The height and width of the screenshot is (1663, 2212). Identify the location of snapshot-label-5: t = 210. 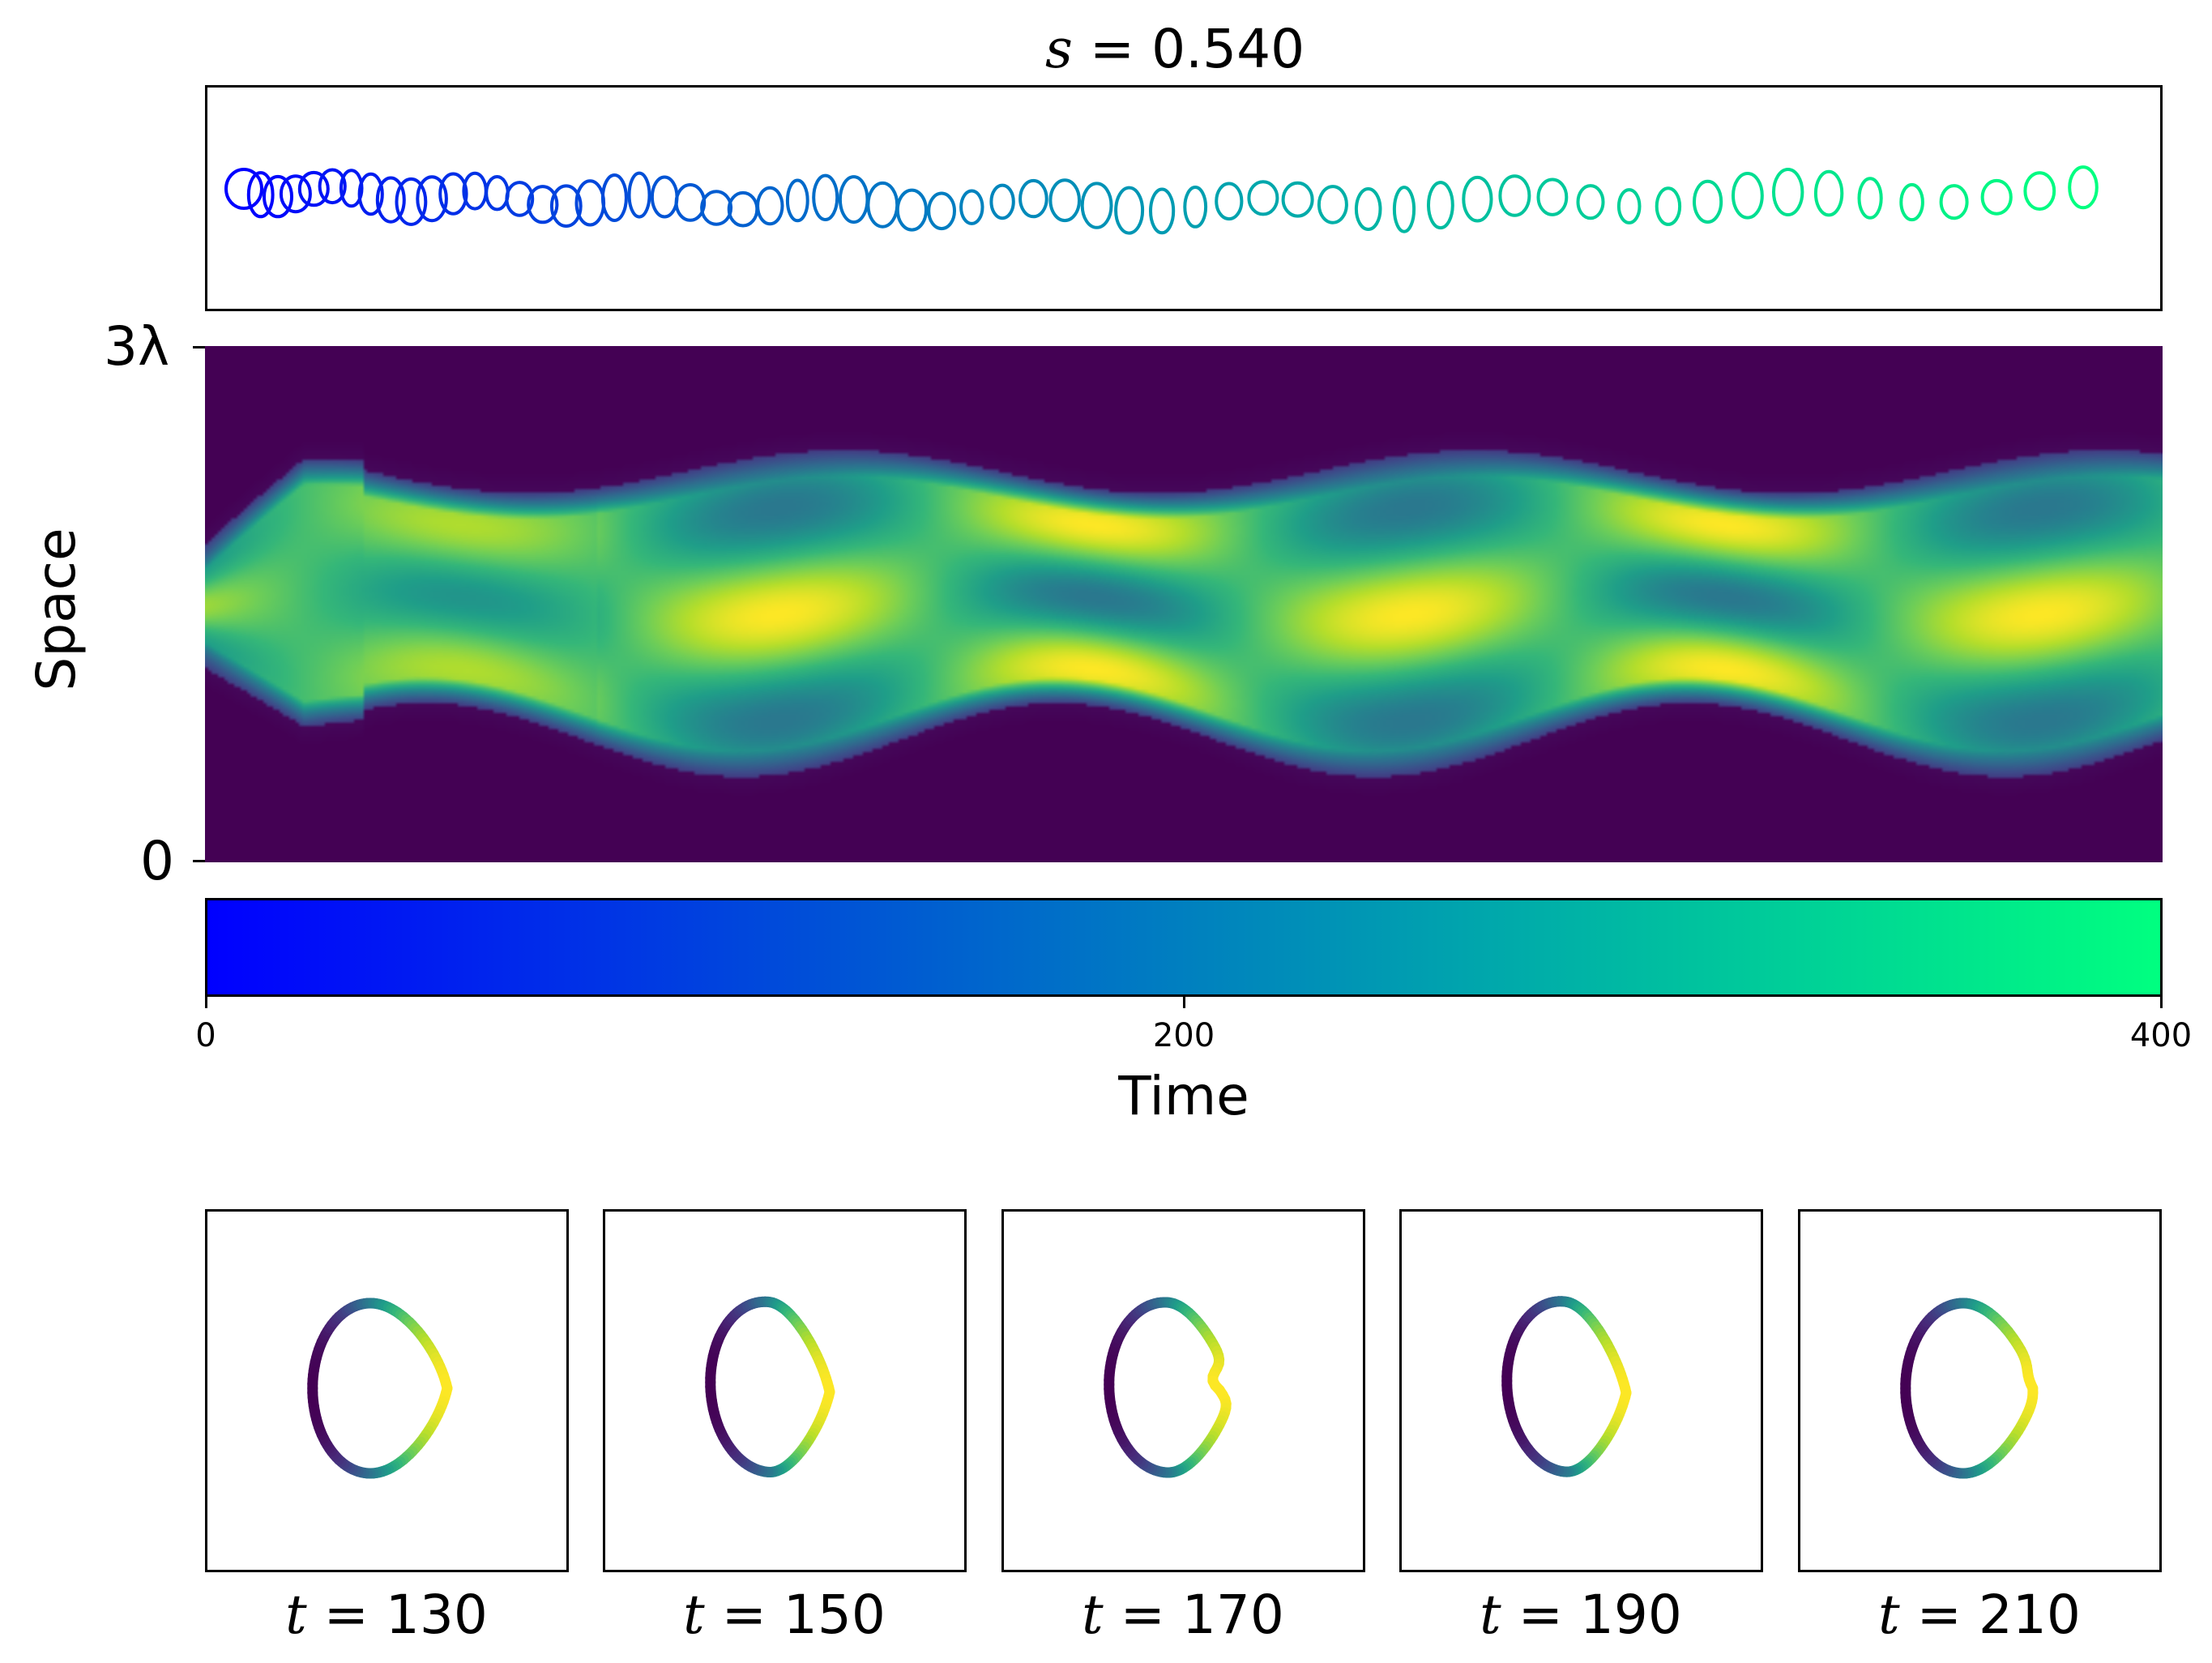
(1979, 1615).